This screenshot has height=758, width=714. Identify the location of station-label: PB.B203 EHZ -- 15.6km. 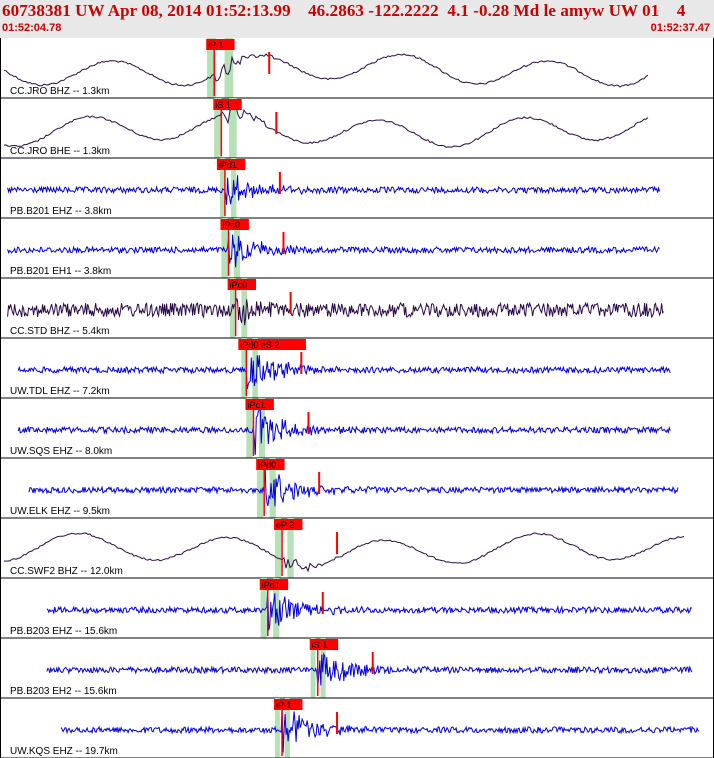
(63, 631).